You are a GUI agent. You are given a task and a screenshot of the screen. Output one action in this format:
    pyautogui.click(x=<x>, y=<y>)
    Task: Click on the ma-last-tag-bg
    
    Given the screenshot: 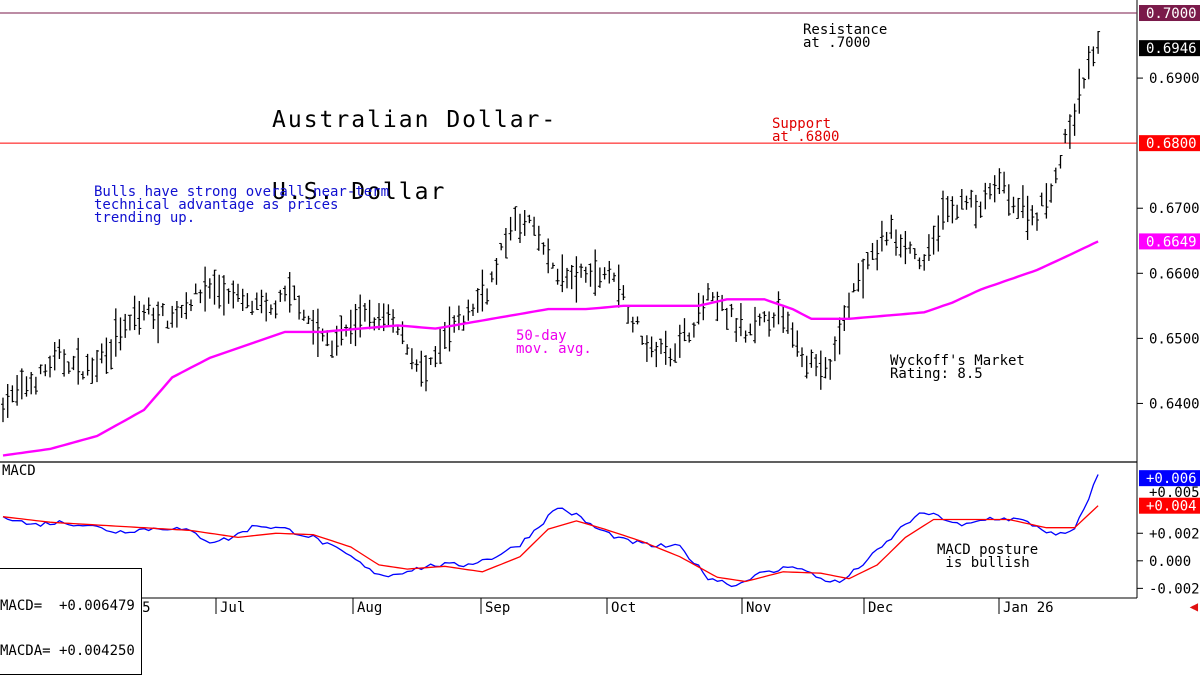 What is the action you would take?
    pyautogui.click(x=1169, y=241)
    